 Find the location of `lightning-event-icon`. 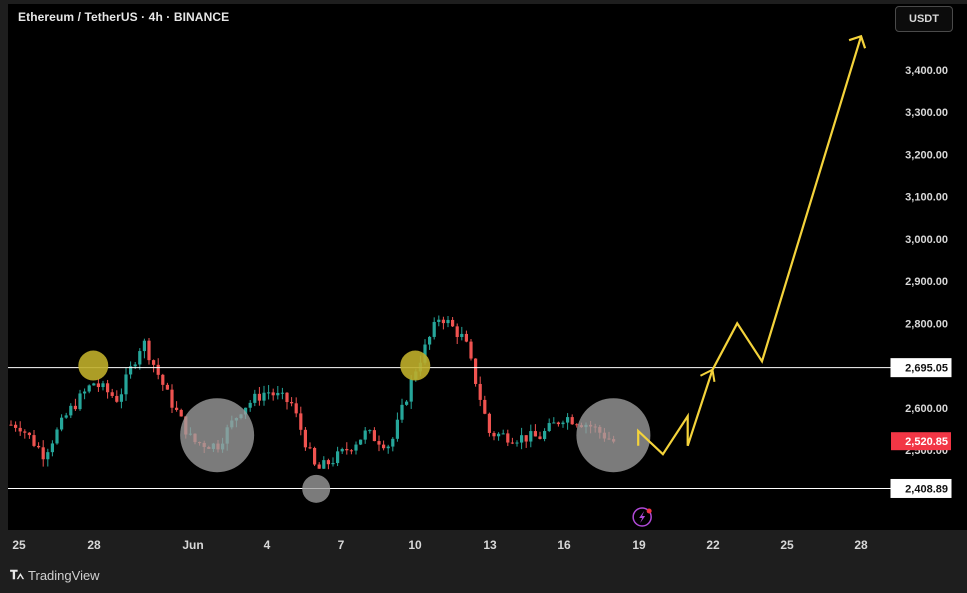

lightning-event-icon is located at coordinates (642, 517).